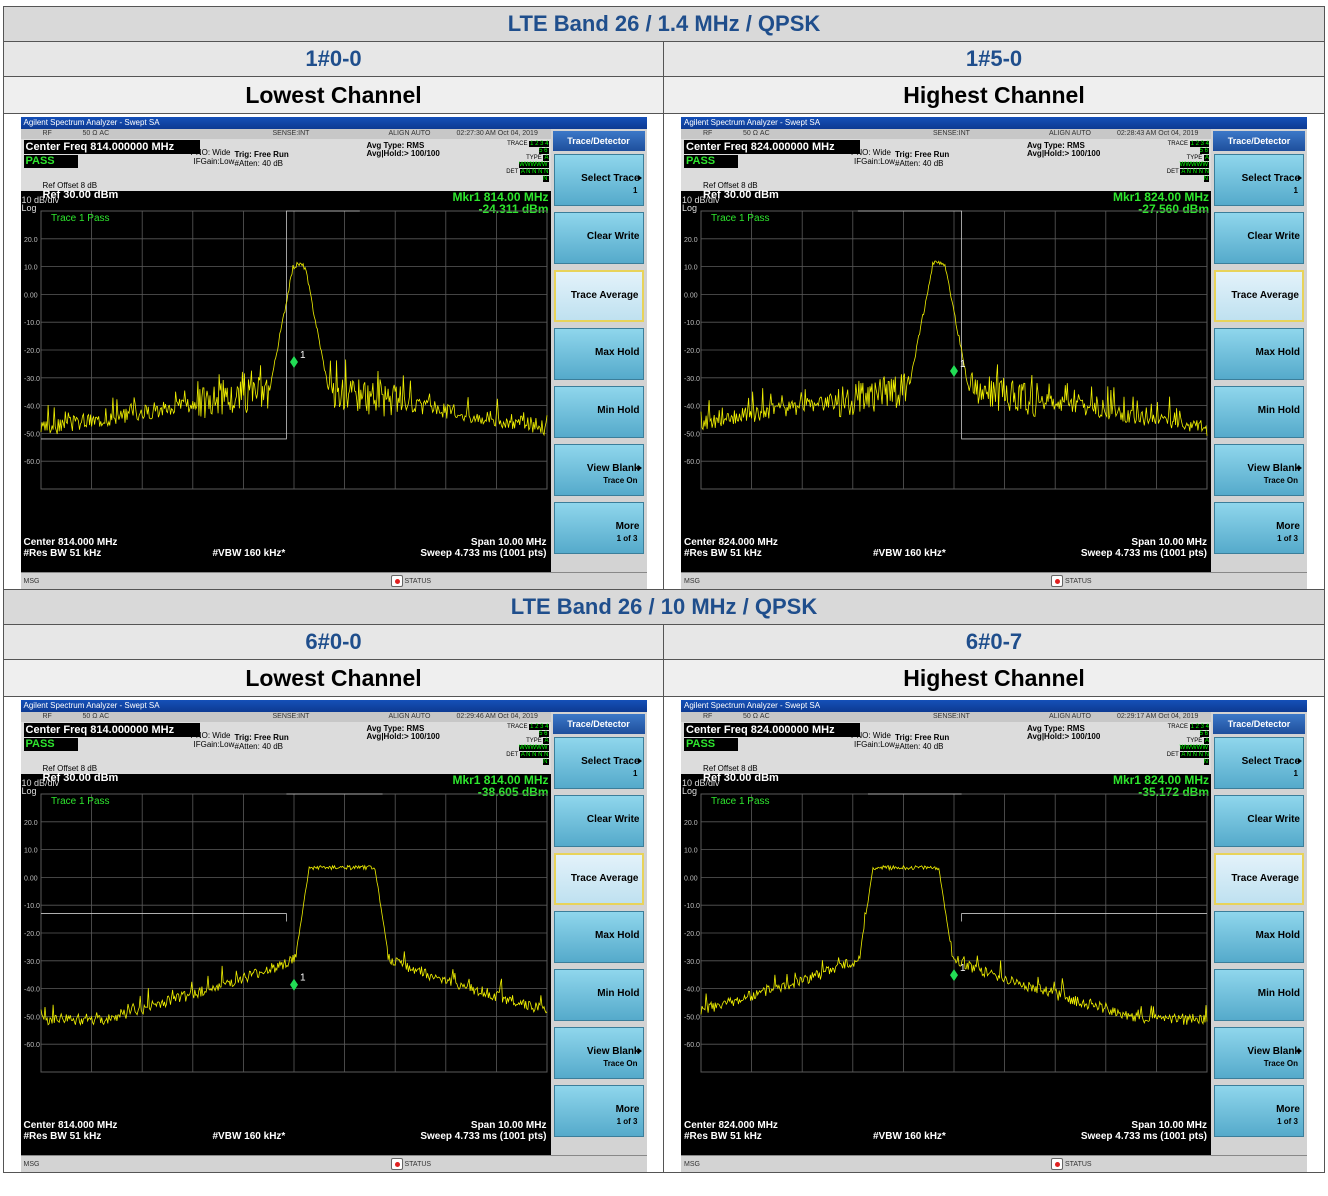 Image resolution: width=1328 pixels, height=1196 pixels. What do you see at coordinates (526, 731) in the screenshot?
I see `trace-info-row: TRACE 1 2 3 4 5 6` at bounding box center [526, 731].